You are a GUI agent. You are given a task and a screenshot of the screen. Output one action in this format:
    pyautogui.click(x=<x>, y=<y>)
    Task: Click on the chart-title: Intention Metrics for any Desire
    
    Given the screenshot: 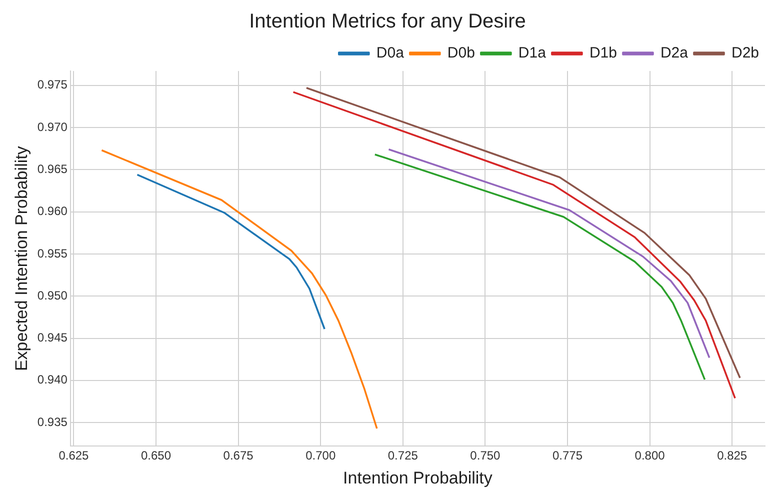 What is the action you would take?
    pyautogui.click(x=387, y=21)
    